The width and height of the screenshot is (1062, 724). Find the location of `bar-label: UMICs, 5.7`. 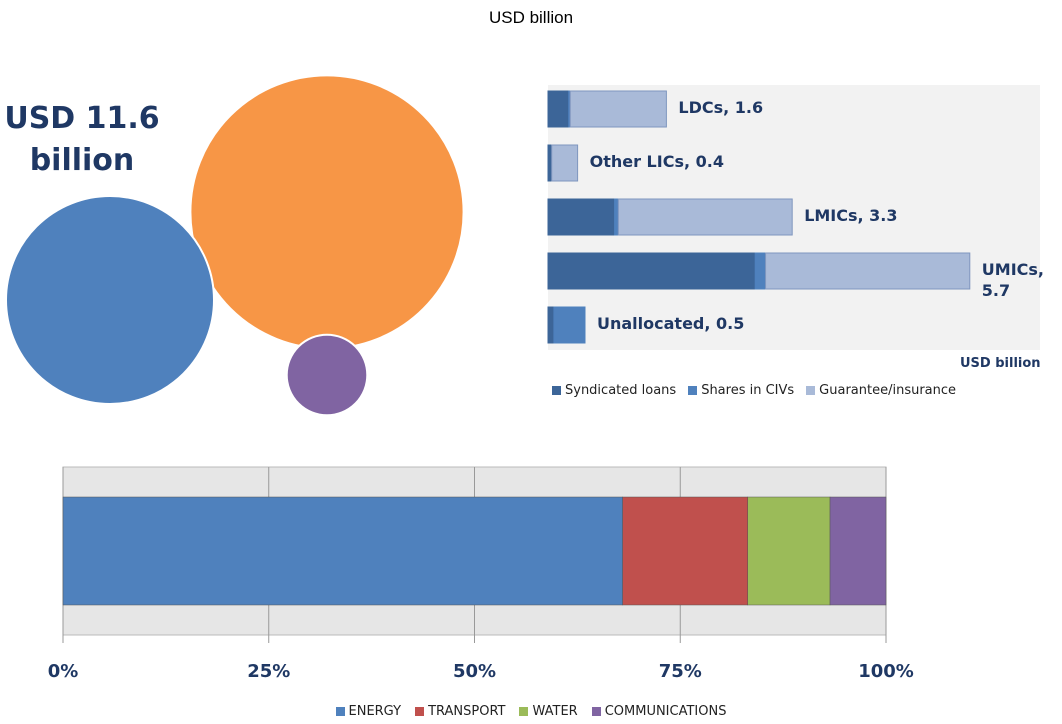

bar-label: UMICs, 5.7 is located at coordinates (1013, 280).